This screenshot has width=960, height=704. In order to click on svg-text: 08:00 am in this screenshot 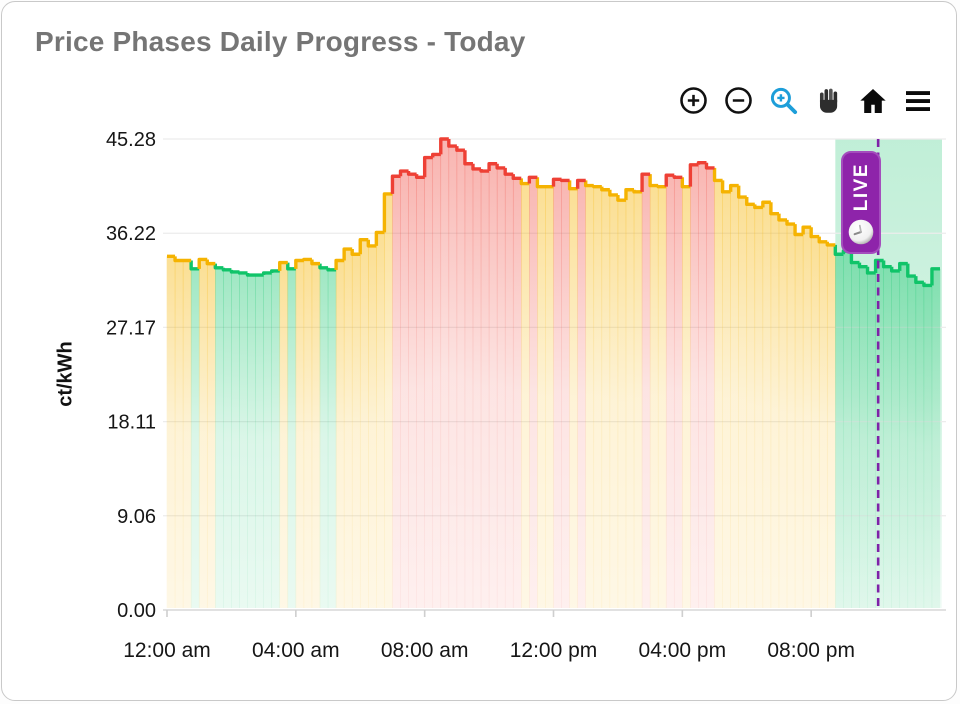, I will do `click(425, 650)`.